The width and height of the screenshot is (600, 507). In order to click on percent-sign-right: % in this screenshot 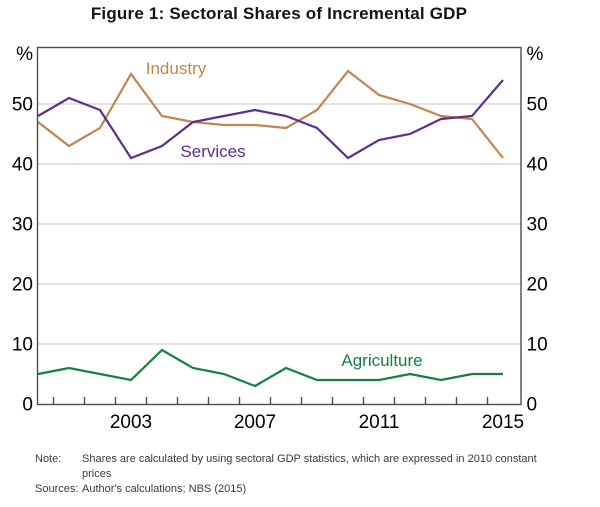, I will do `click(535, 54)`.